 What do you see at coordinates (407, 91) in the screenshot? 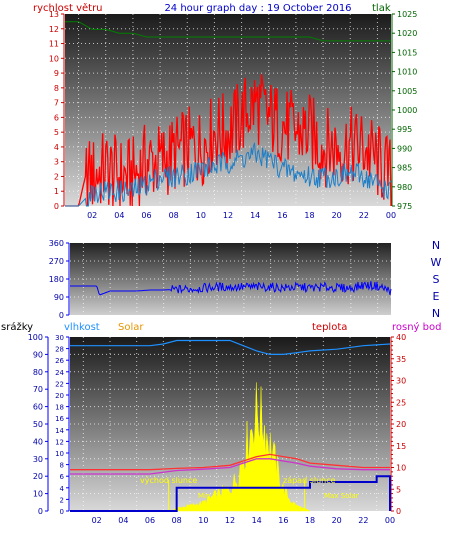
I see `y-tick-label: 1005` at bounding box center [407, 91].